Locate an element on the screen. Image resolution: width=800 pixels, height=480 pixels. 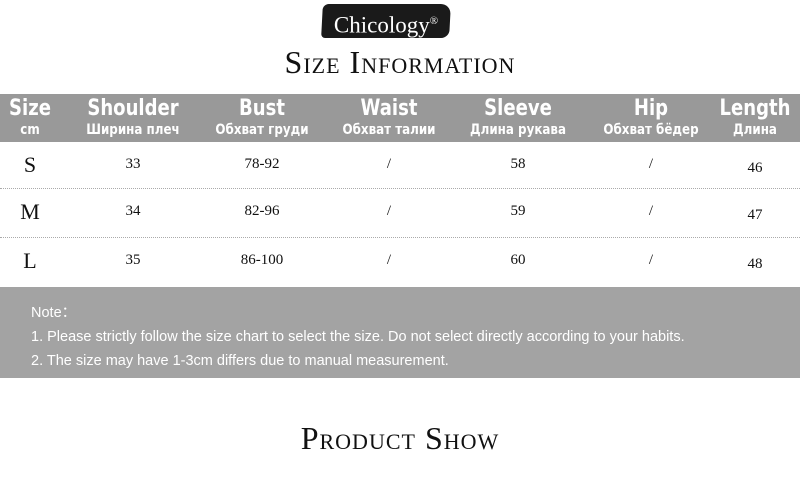
header-hip-ru: Обхват бёдер is located at coordinates (651, 130).